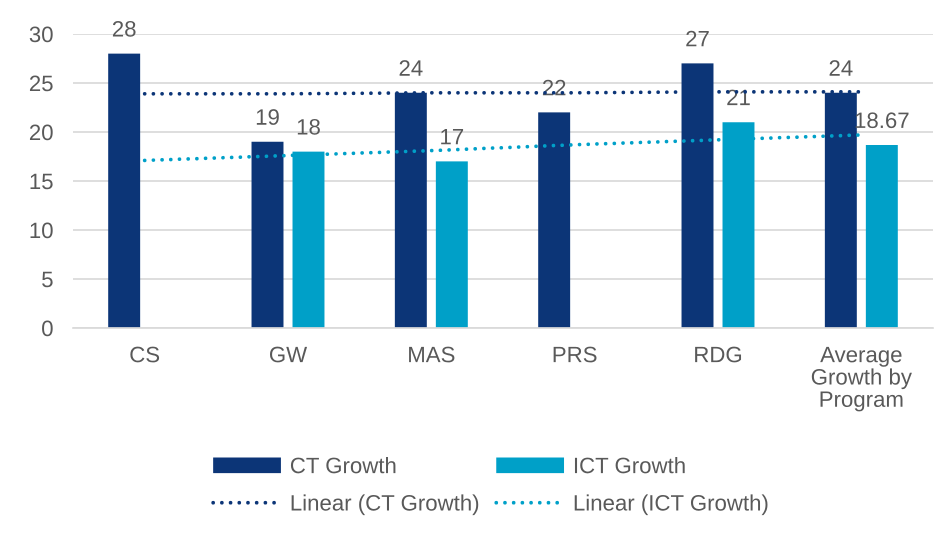  I want to click on data-label: 17, so click(452, 136).